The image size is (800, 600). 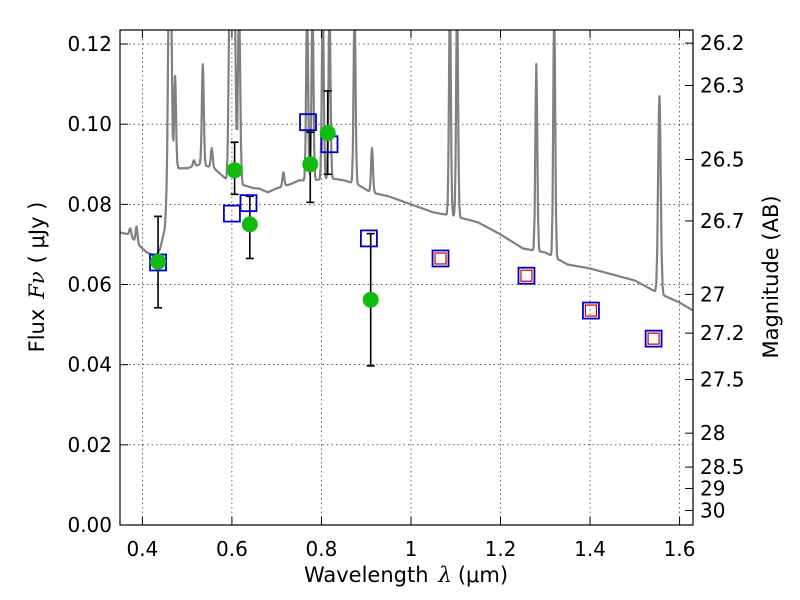 What do you see at coordinates (37, 285) in the screenshot?
I see `y-axis-title-symbol: Fν` at bounding box center [37, 285].